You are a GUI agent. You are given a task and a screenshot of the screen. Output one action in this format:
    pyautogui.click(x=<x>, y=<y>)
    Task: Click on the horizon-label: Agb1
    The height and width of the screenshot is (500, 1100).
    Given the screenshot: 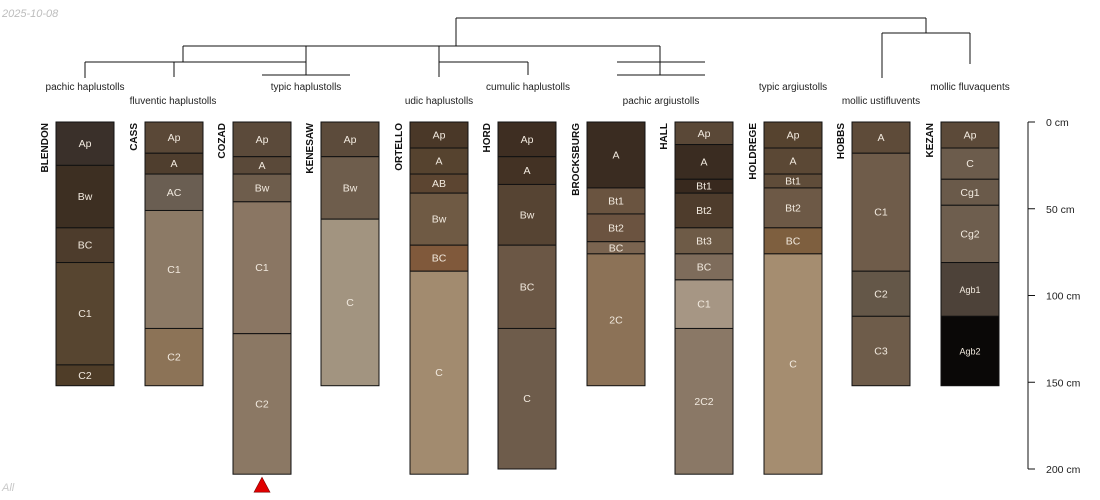 What is the action you would take?
    pyautogui.click(x=969, y=290)
    